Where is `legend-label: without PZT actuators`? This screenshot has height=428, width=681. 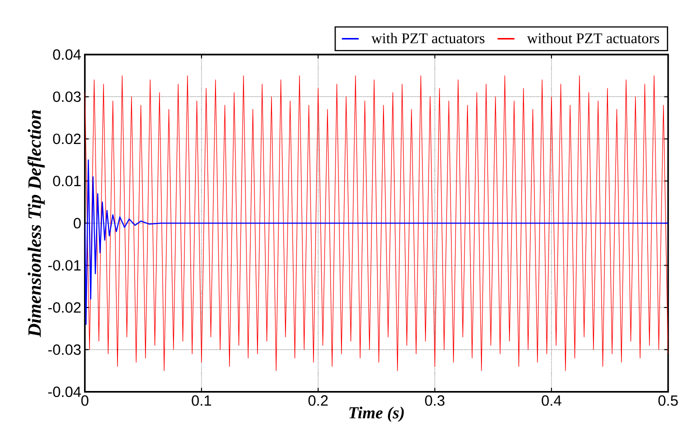 legend-label: without PZT actuators is located at coordinates (593, 38).